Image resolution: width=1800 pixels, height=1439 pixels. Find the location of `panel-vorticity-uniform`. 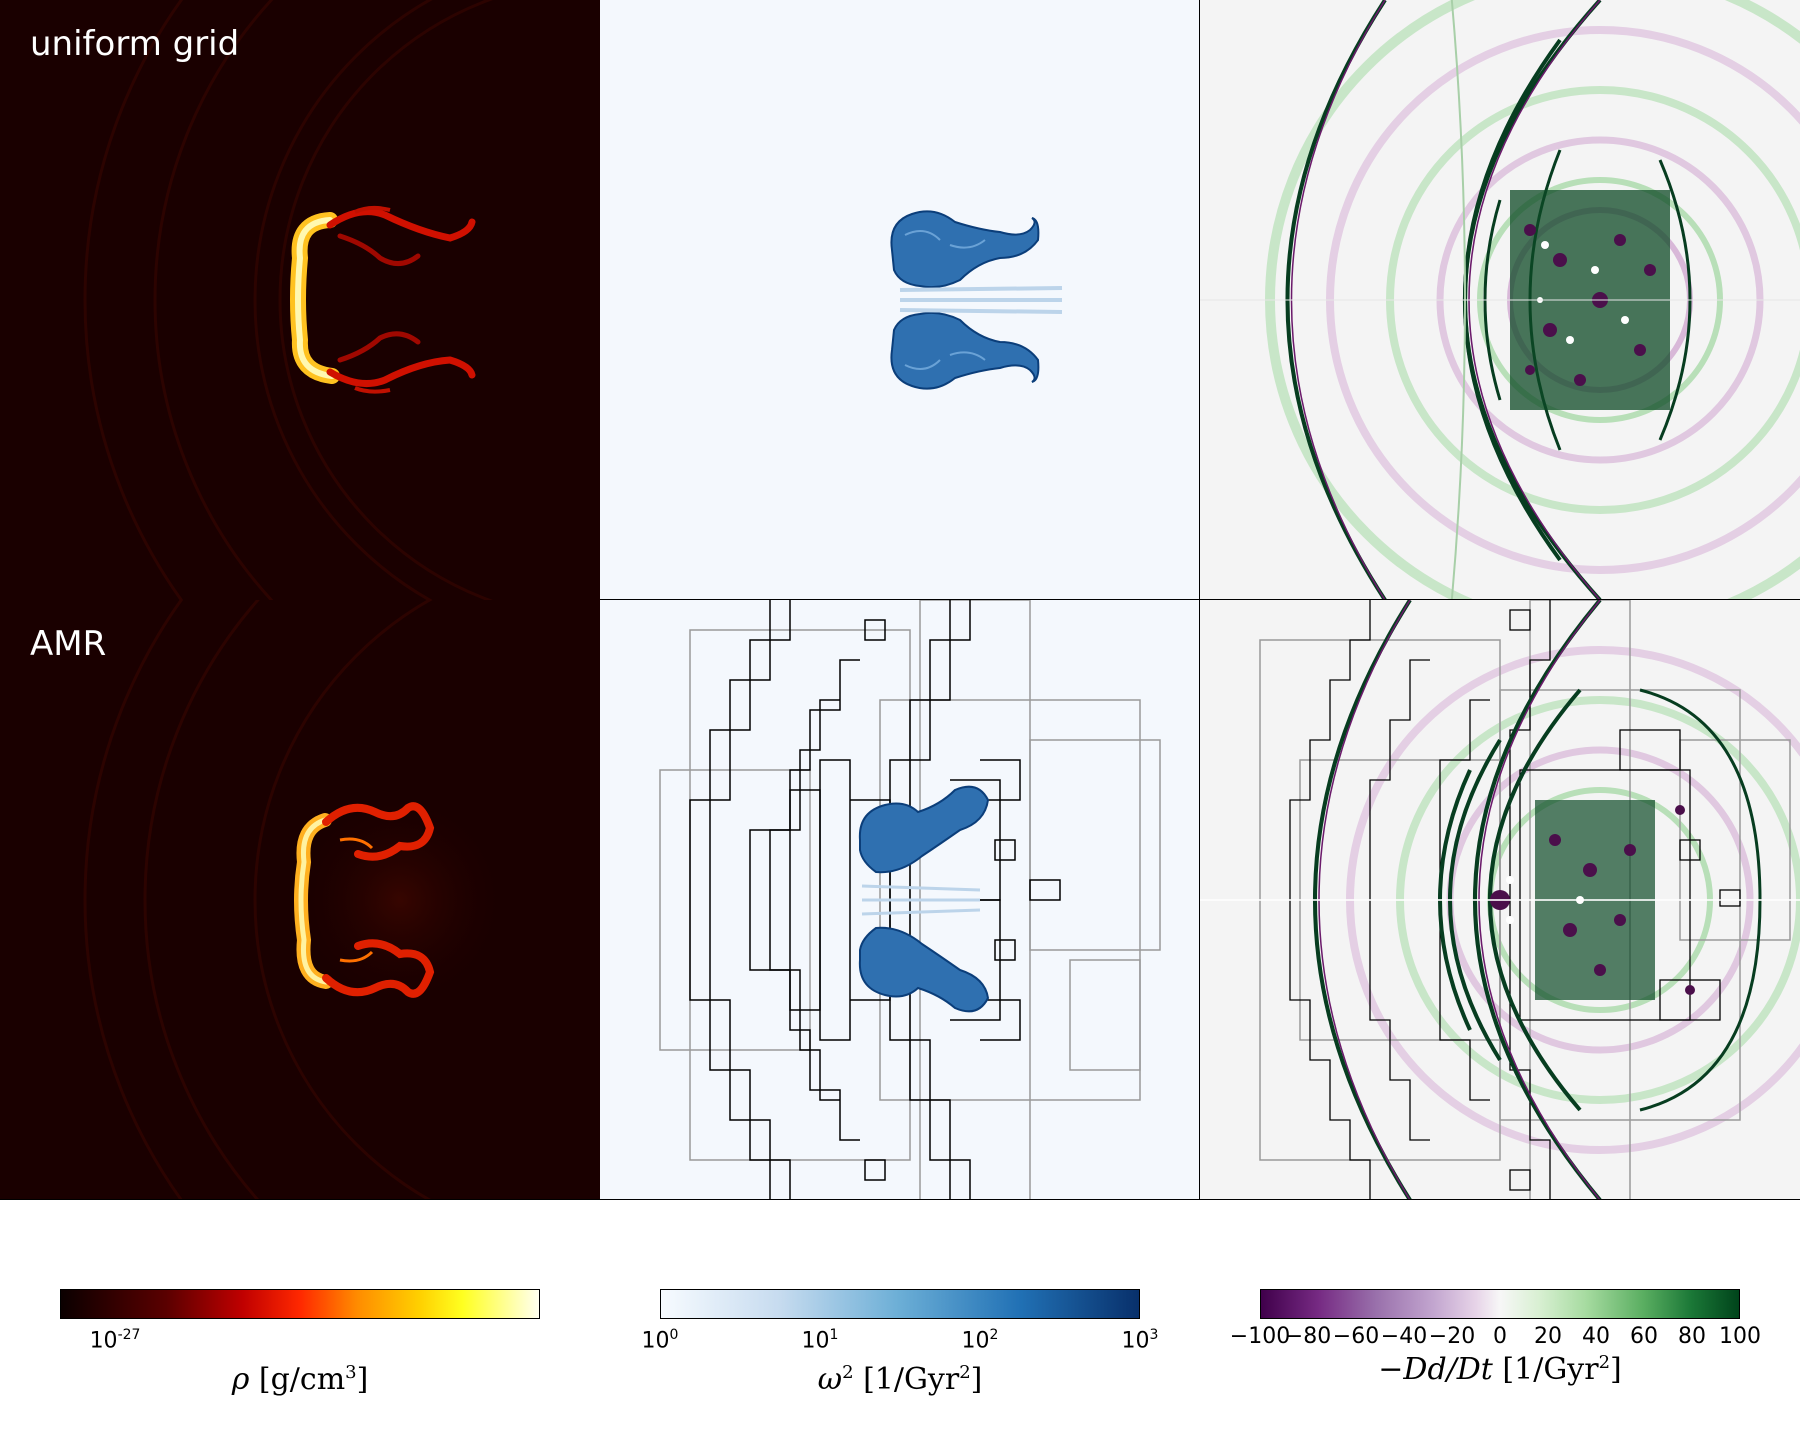

panel-vorticity-uniform is located at coordinates (900, 300).